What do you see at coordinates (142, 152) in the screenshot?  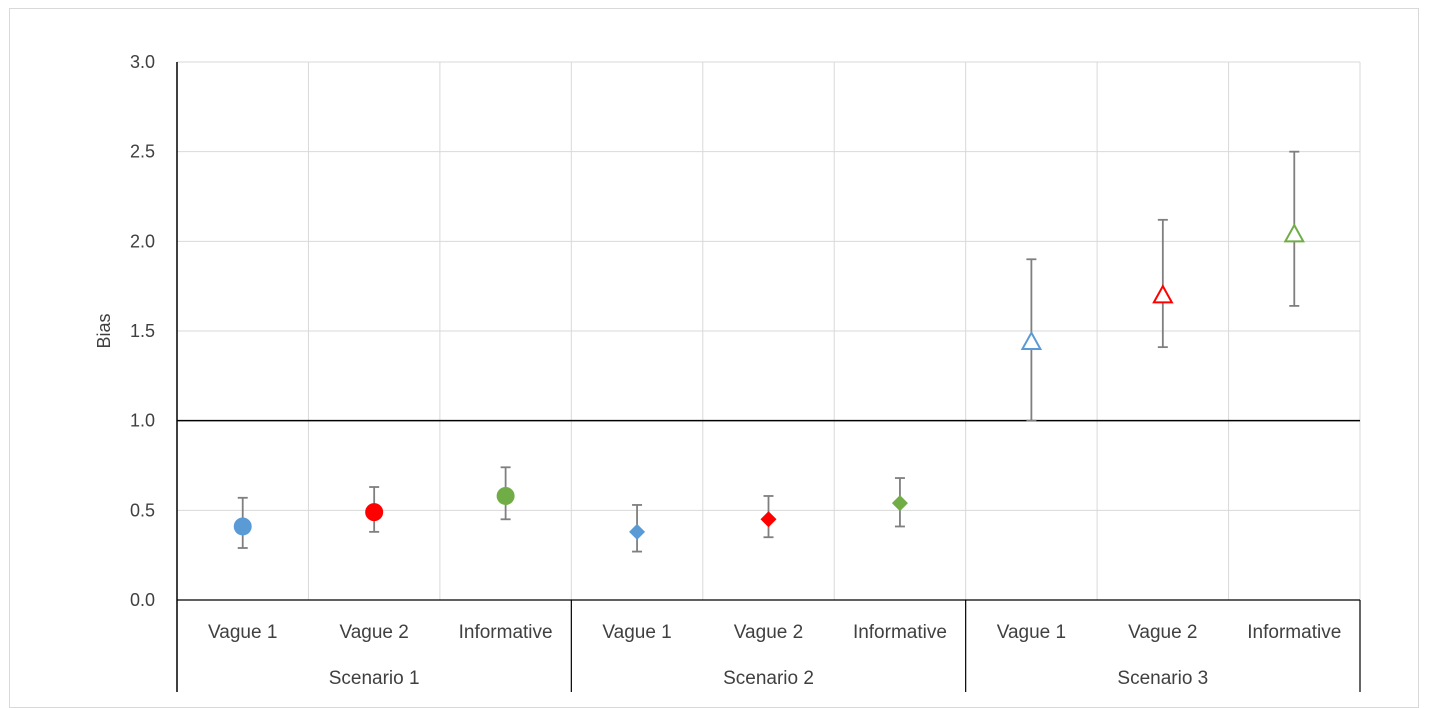 I see `y-tick-label: 2.5` at bounding box center [142, 152].